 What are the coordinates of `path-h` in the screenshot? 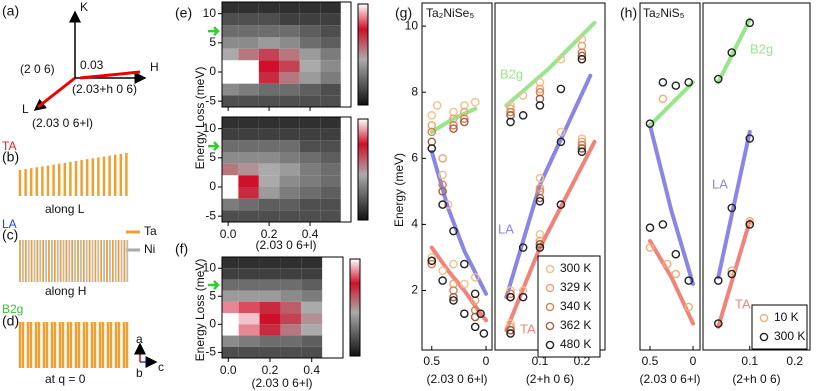 It's located at (110, 75).